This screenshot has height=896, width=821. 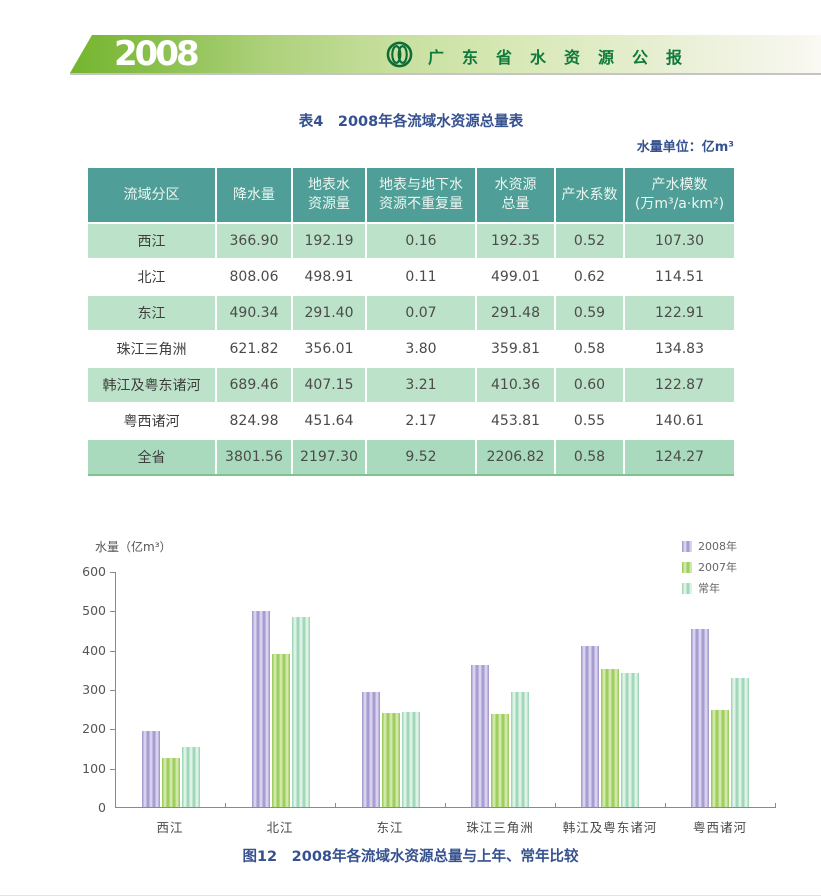 What do you see at coordinates (94, 689) in the screenshot?
I see `y-axis-tick-label: 300` at bounding box center [94, 689].